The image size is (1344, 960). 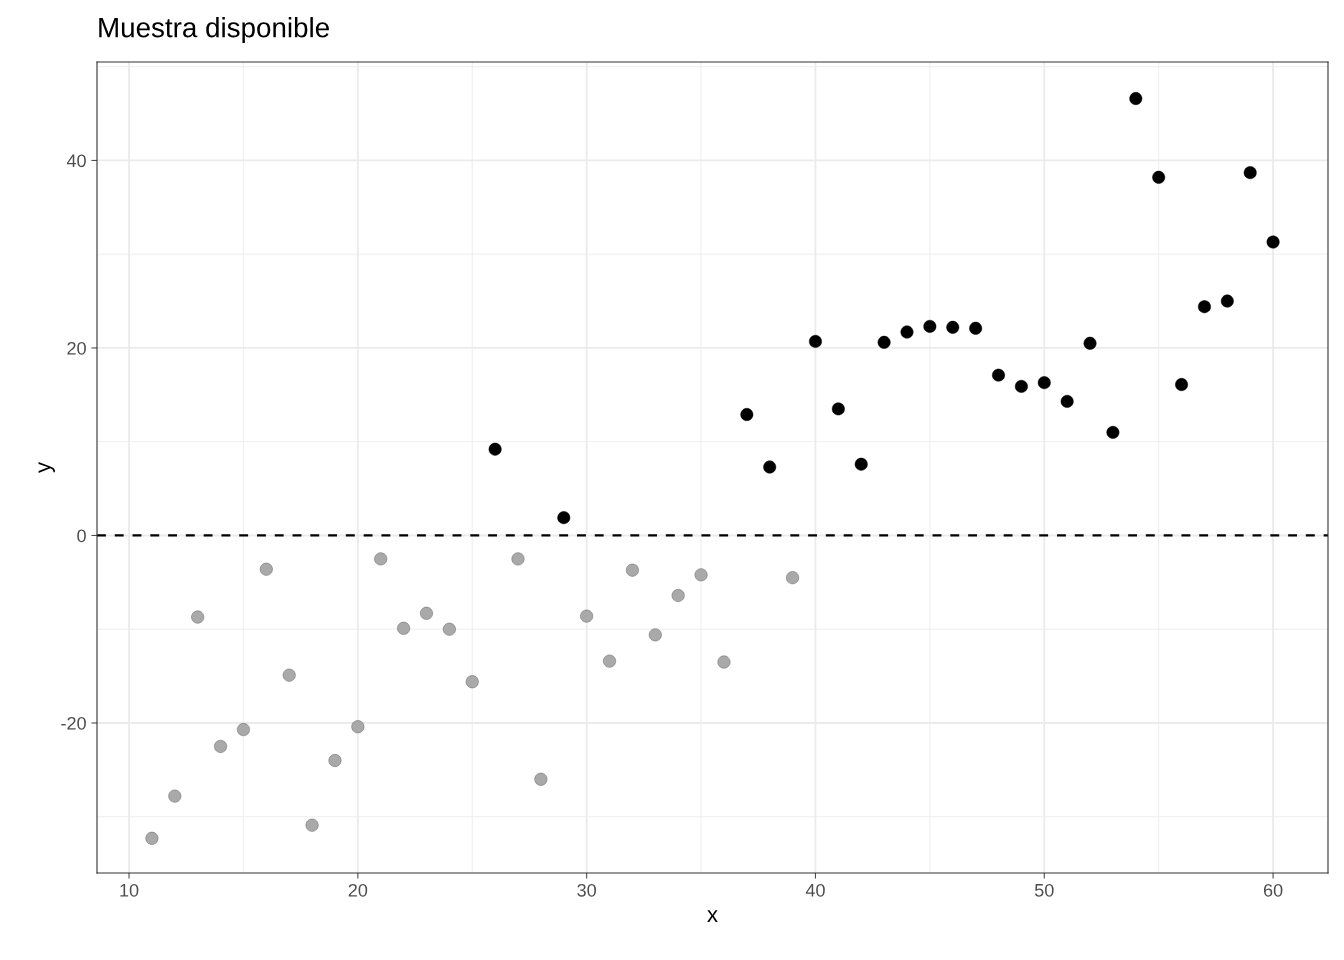 I want to click on x-tick-label: 40, so click(x=815, y=890).